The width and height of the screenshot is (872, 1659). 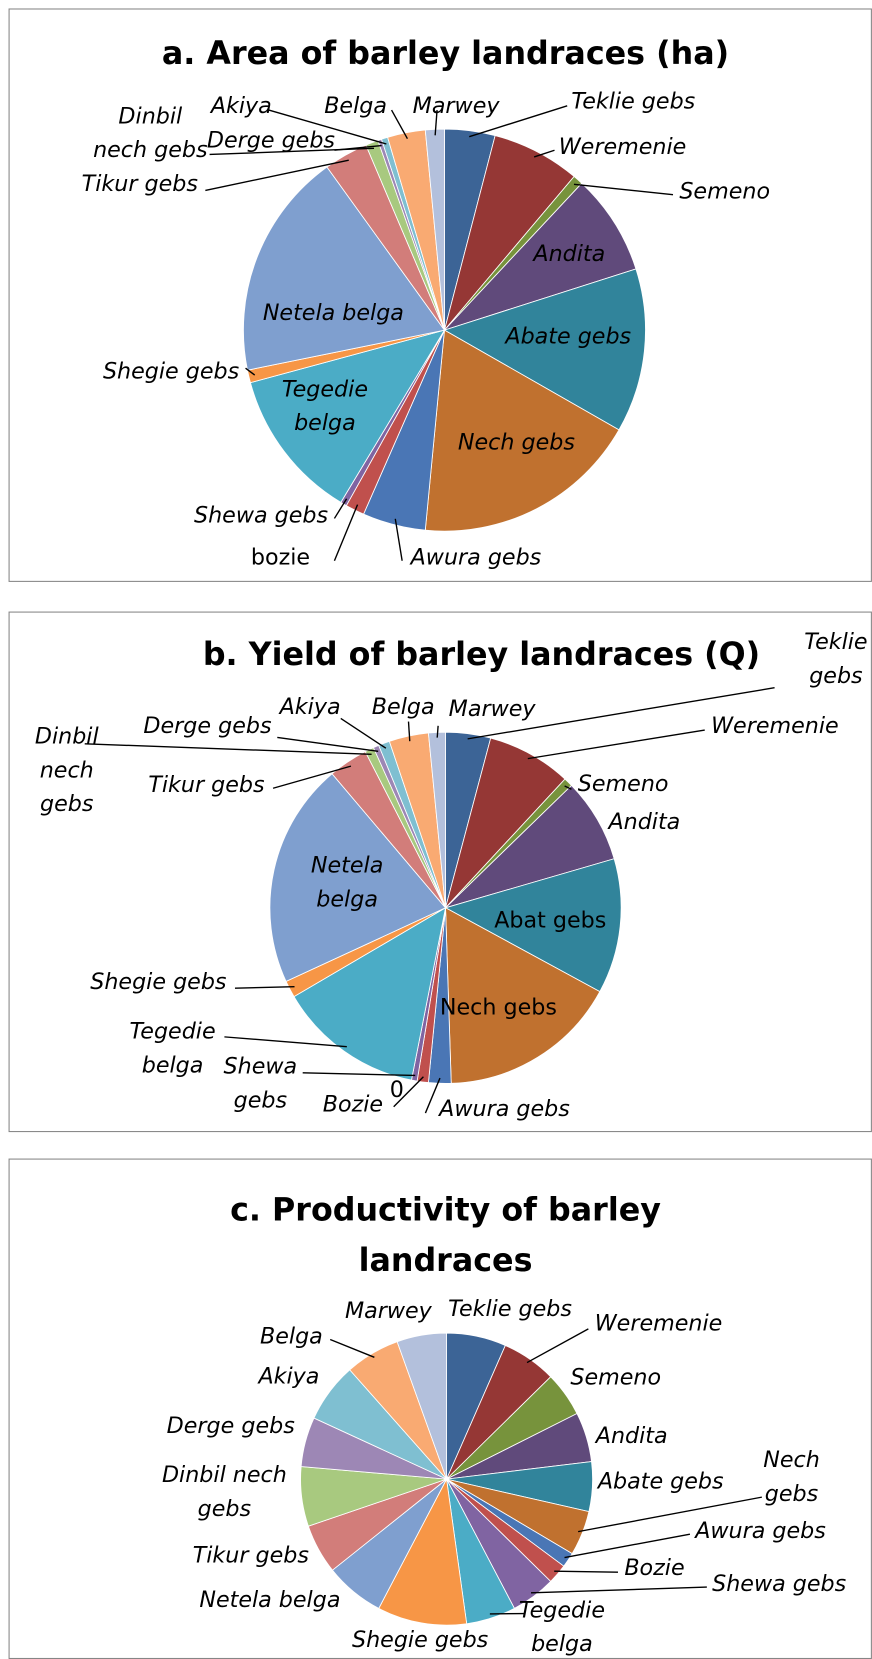 What do you see at coordinates (445, 54) in the screenshot?
I see `chart-title: a. Area of barley landraces (ha)` at bounding box center [445, 54].